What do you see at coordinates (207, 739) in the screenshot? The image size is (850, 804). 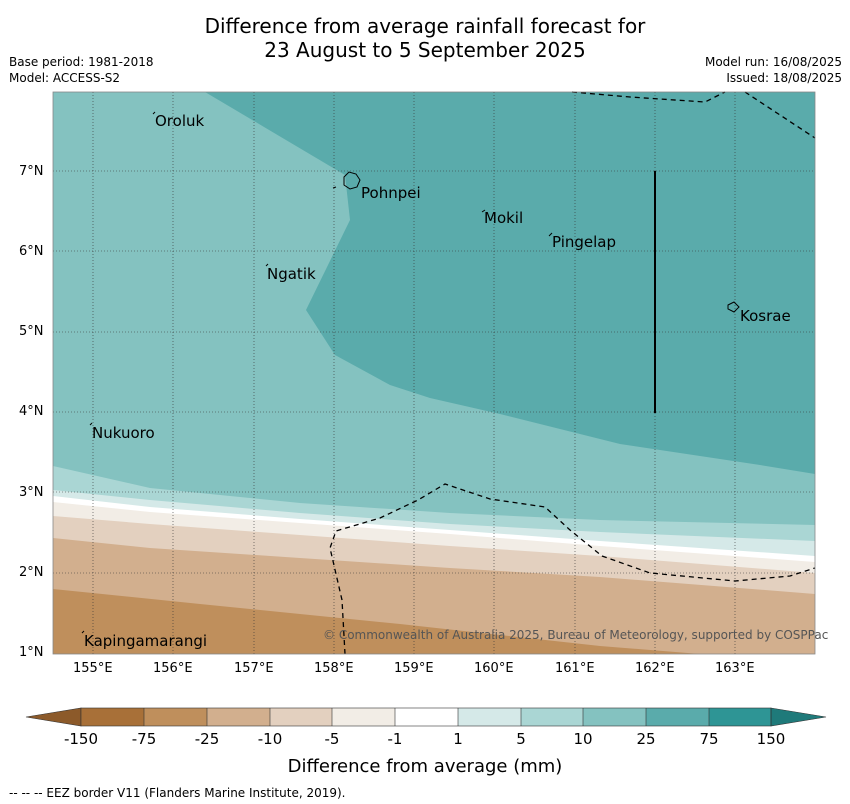 I see `cb-tick-2: -25` at bounding box center [207, 739].